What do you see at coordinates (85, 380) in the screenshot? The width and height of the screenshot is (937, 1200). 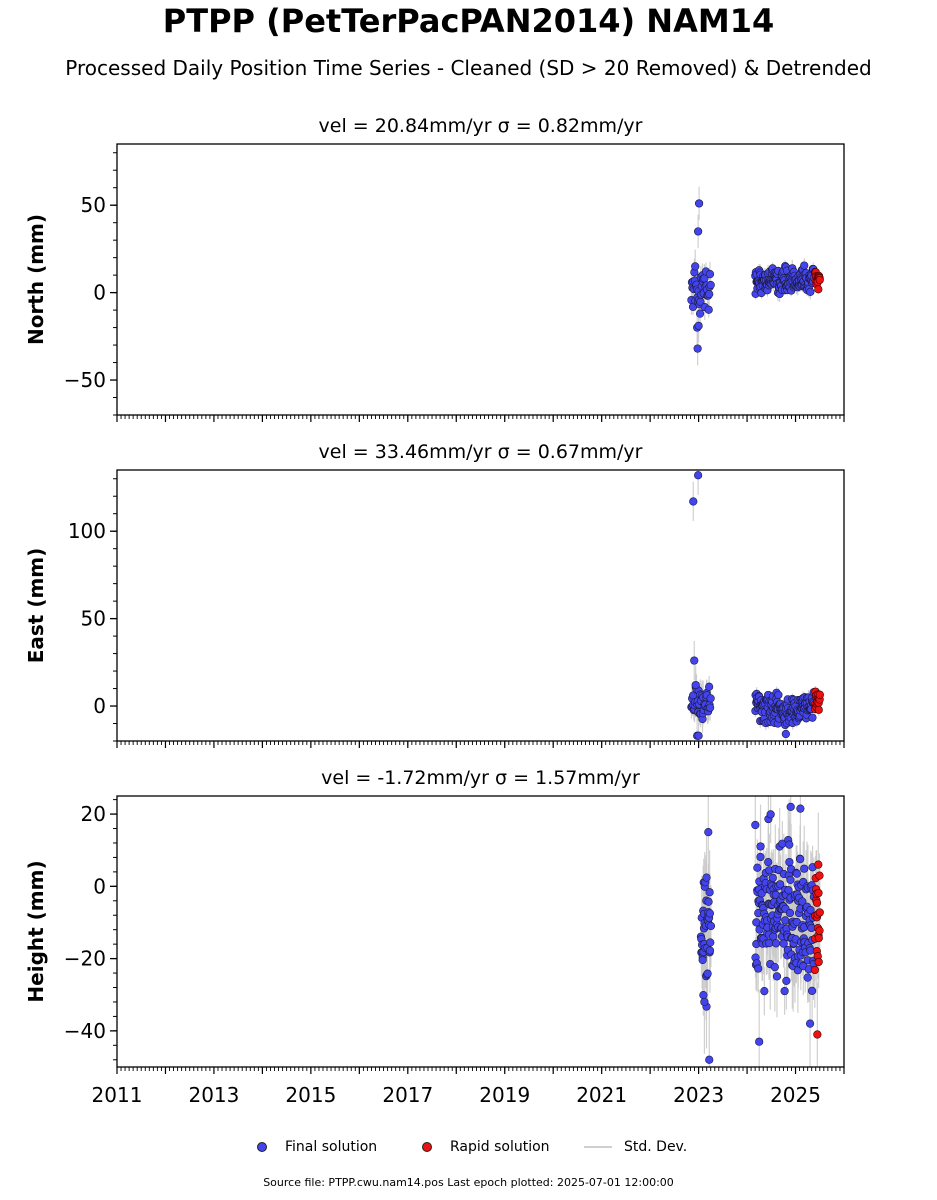 I see `y-tick-label: −50` at bounding box center [85, 380].